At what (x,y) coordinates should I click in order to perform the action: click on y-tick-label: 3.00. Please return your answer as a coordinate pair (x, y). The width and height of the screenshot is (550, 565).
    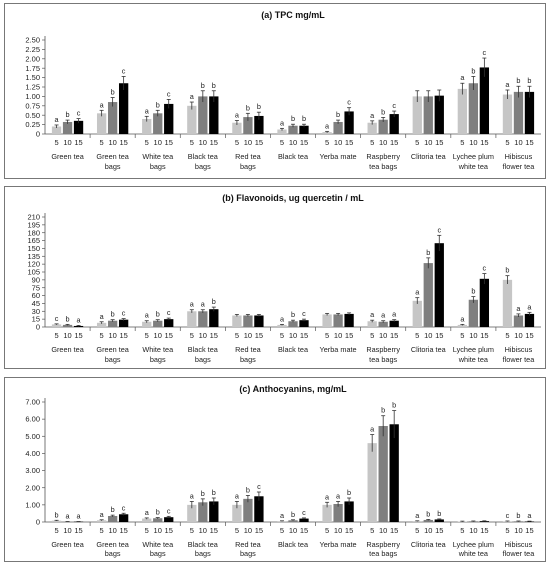
    Looking at the image, I should click on (32, 470).